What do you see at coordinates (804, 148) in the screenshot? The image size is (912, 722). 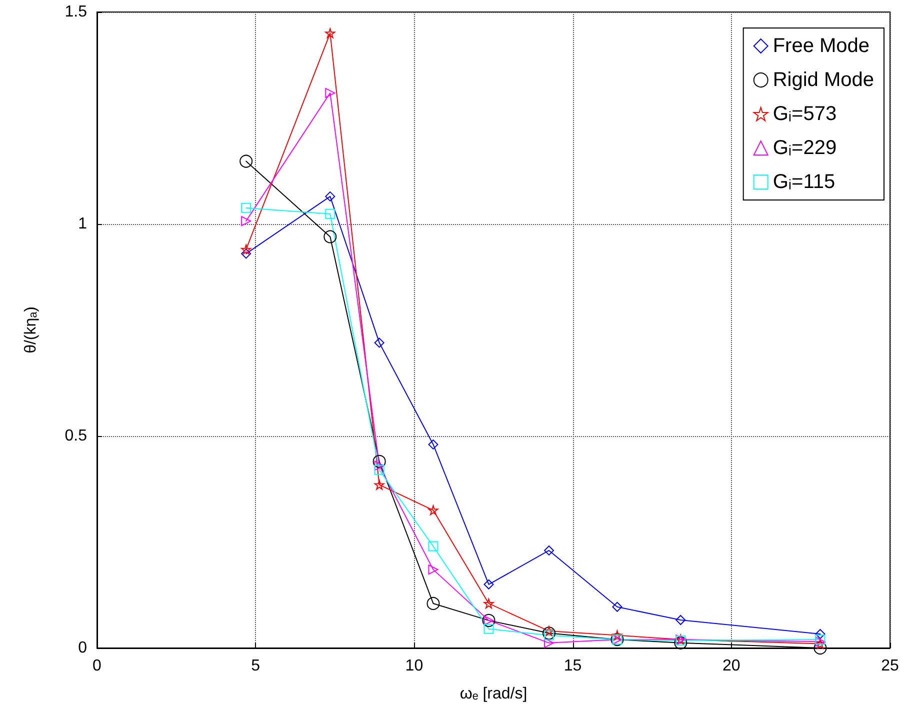 I see `legend-label: Gᵢ=229` at bounding box center [804, 148].